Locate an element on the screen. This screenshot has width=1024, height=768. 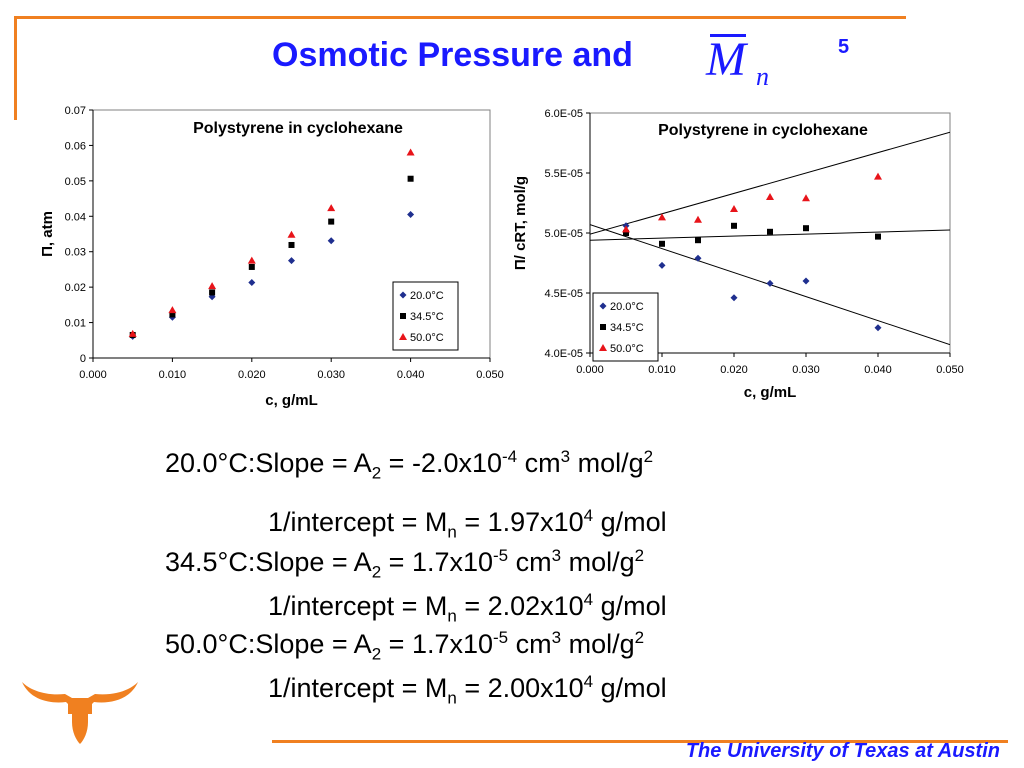
y-tick-label: 0 is located at coordinates (83, 359).